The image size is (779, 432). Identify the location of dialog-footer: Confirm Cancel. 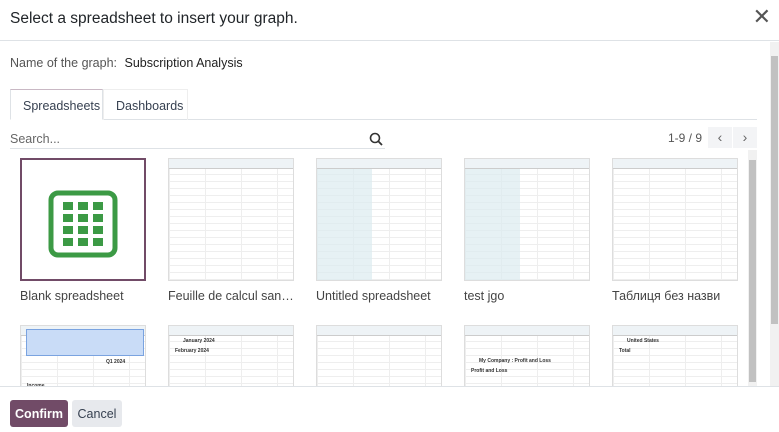
(389, 409).